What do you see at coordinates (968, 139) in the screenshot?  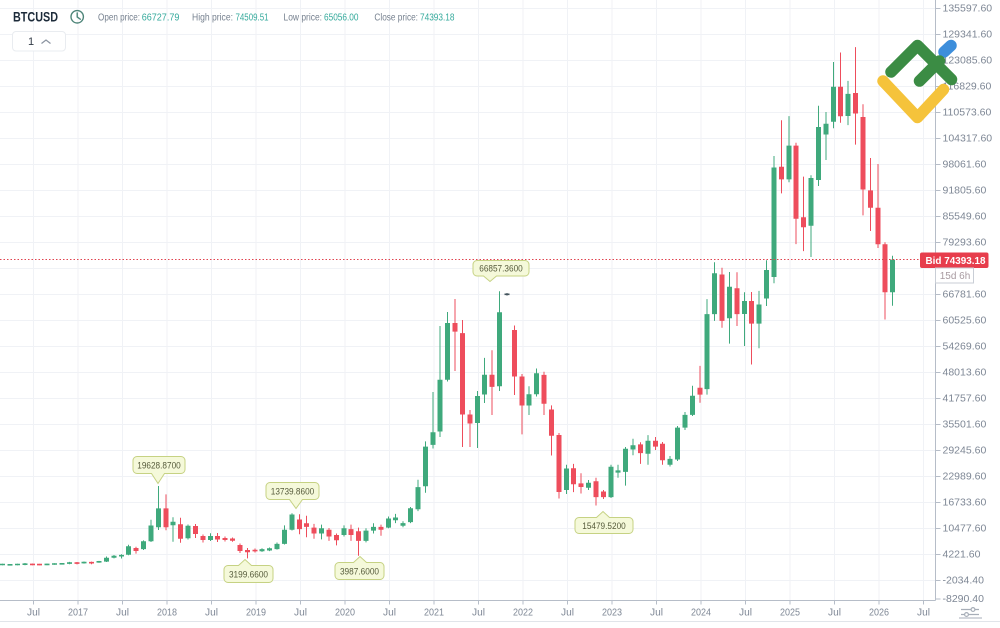 I see `svg-text: 104317.60` at bounding box center [968, 139].